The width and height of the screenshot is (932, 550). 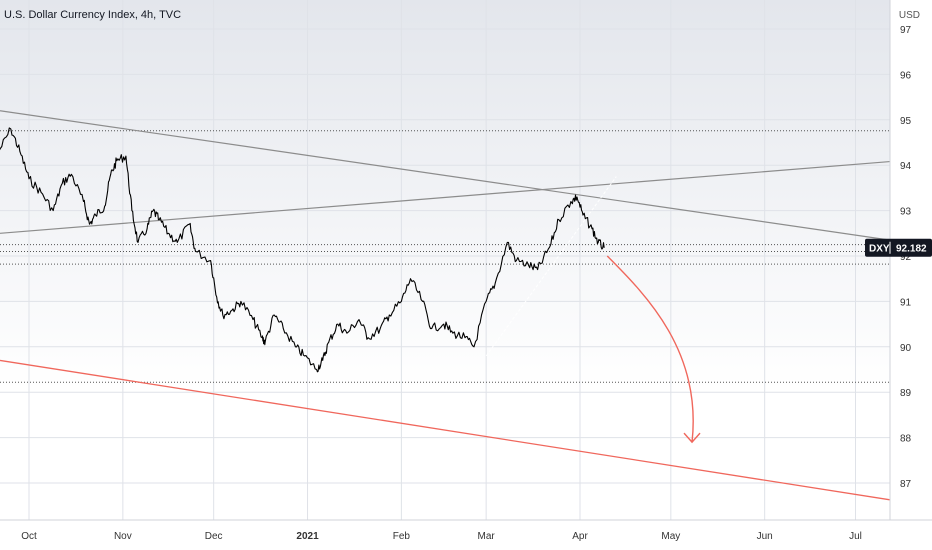 I want to click on time-tick-label: May, so click(x=670, y=536).